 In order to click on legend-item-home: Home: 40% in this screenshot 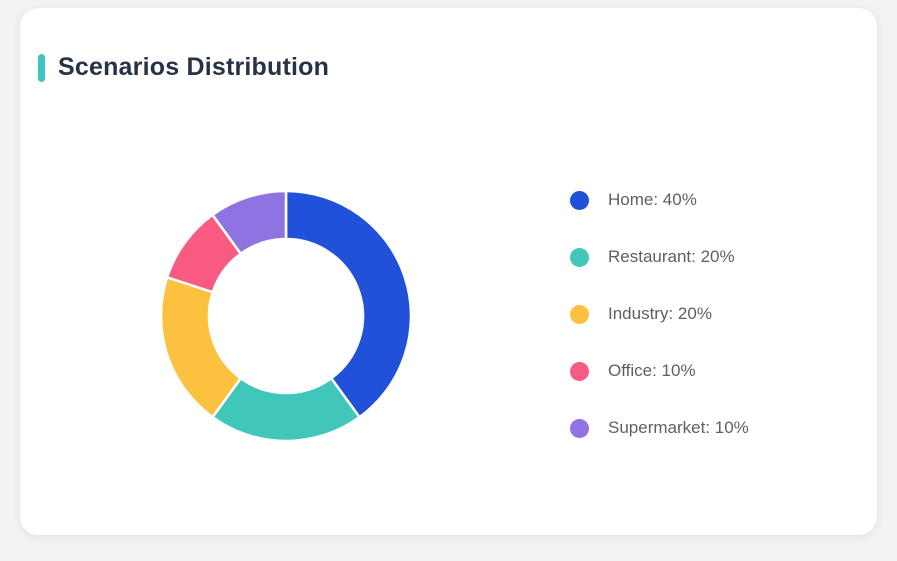, I will do `click(659, 200)`.